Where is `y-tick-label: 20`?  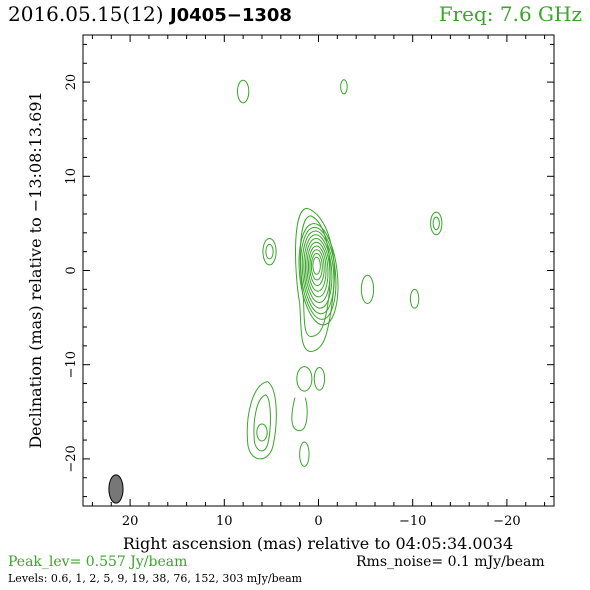 y-tick-label: 20 is located at coordinates (71, 82).